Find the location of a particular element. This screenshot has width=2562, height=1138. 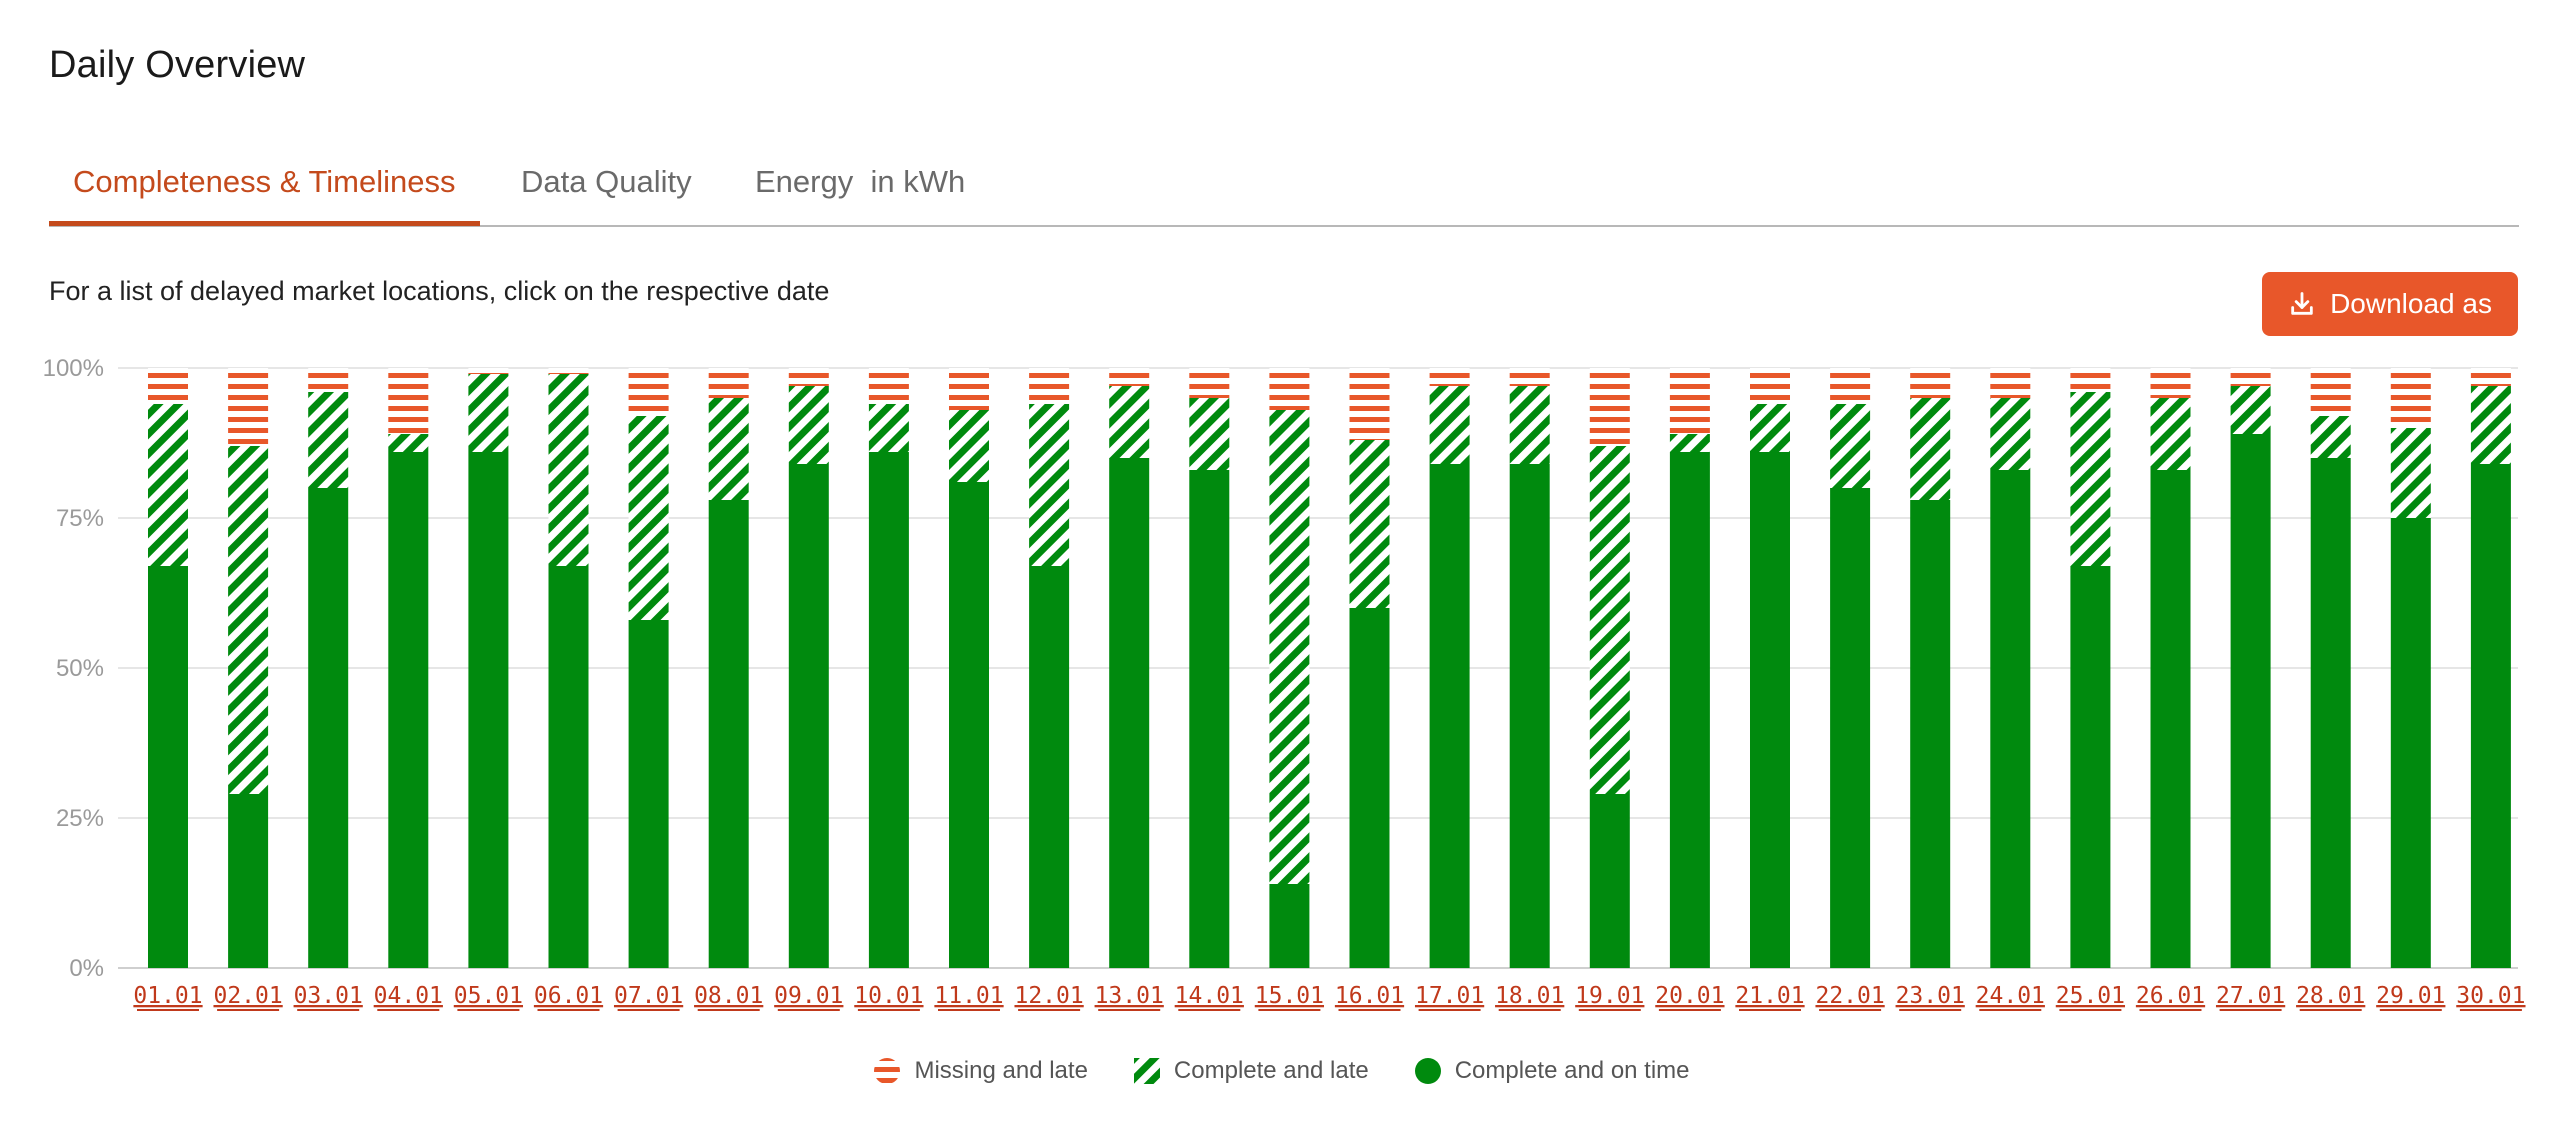

bar-12.01 is located at coordinates (1049, 668).